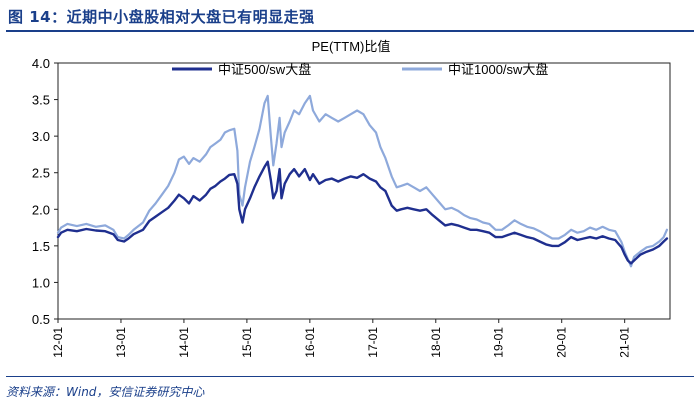  What do you see at coordinates (58, 342) in the screenshot?
I see `x-tick-label: 12-01` at bounding box center [58, 342].